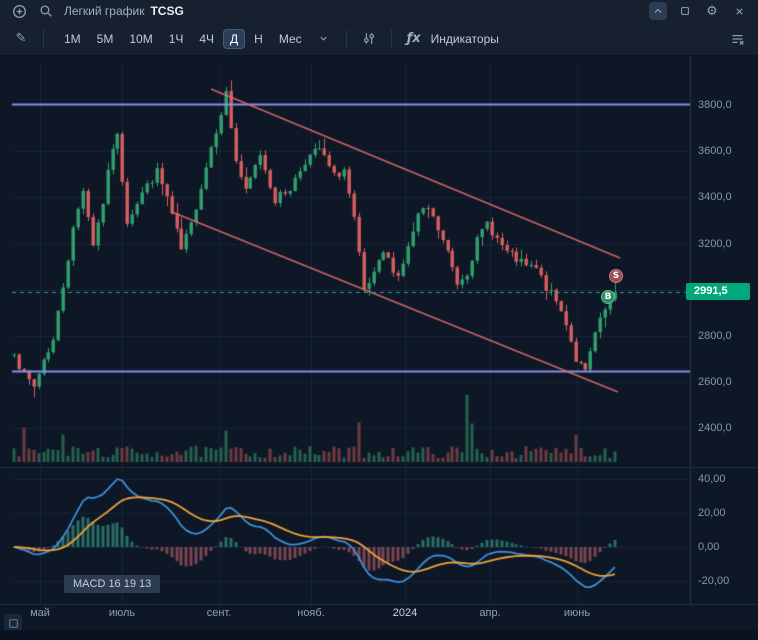 The width and height of the screenshot is (758, 640). What do you see at coordinates (715, 197) in the screenshot?
I see `price-axis-tick: 3400,0` at bounding box center [715, 197].